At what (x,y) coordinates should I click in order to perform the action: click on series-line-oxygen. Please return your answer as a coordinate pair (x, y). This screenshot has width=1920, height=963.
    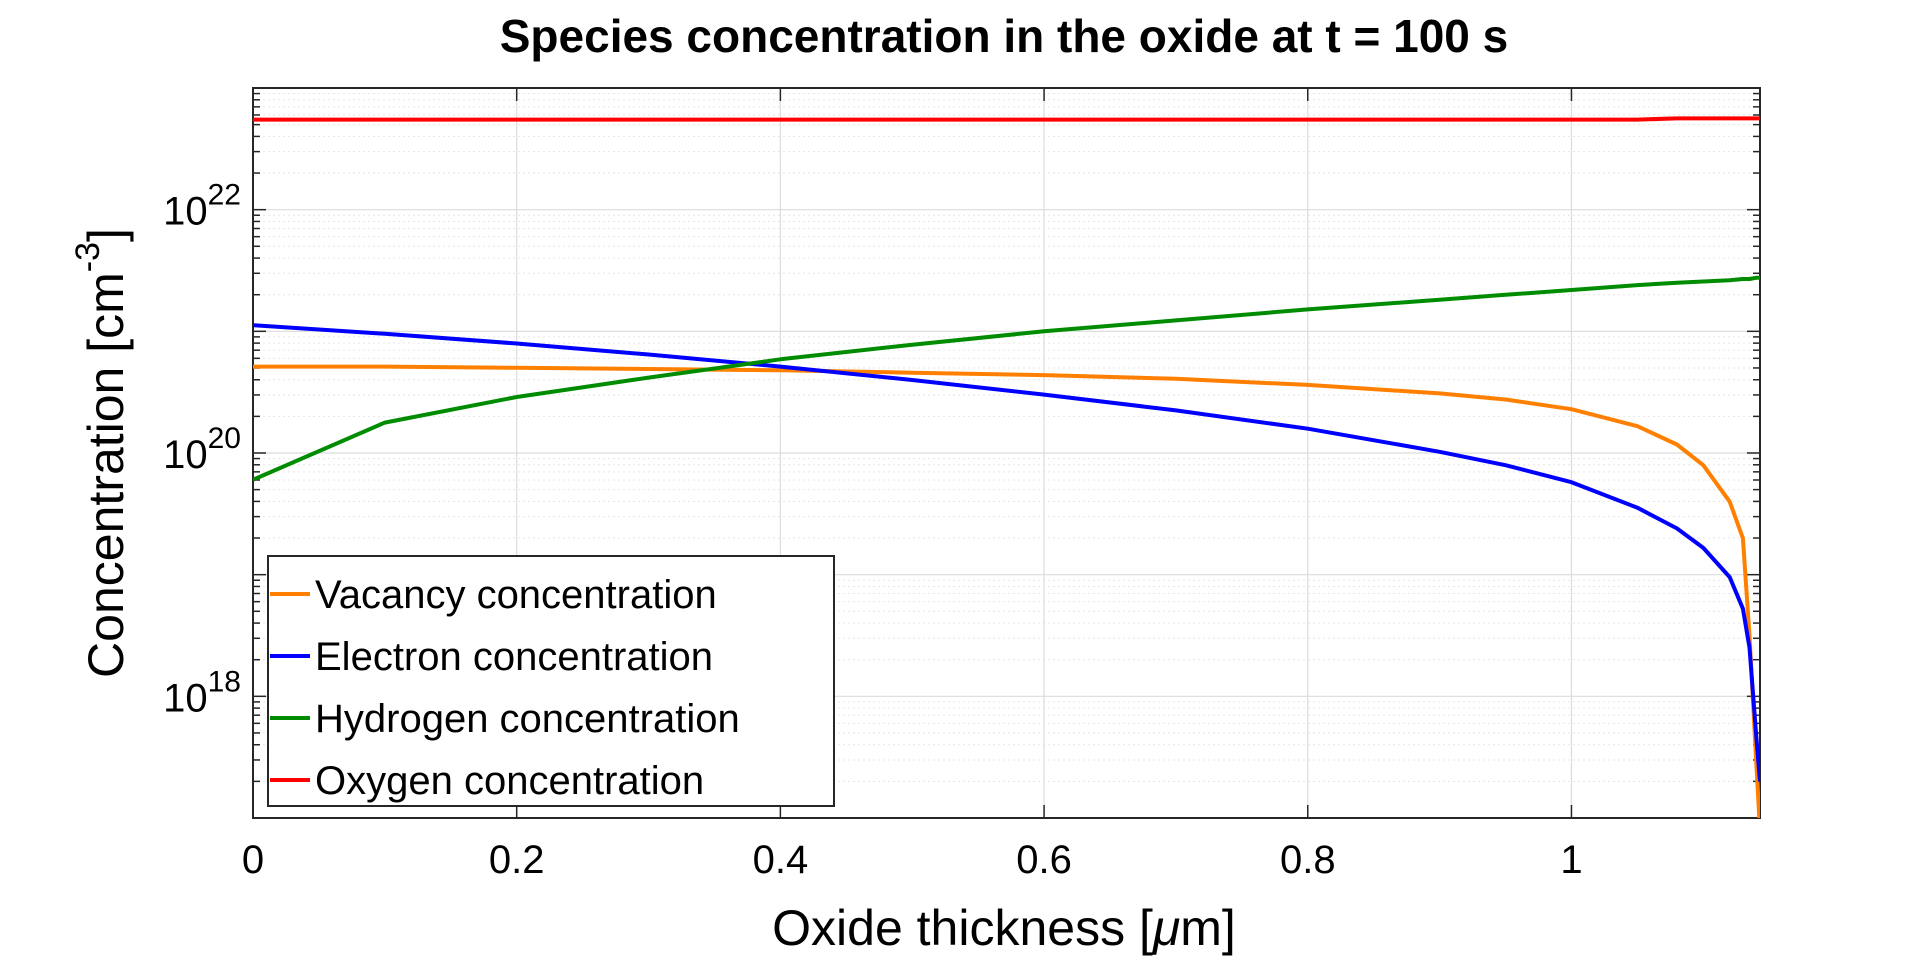
    Looking at the image, I should click on (1006, 119).